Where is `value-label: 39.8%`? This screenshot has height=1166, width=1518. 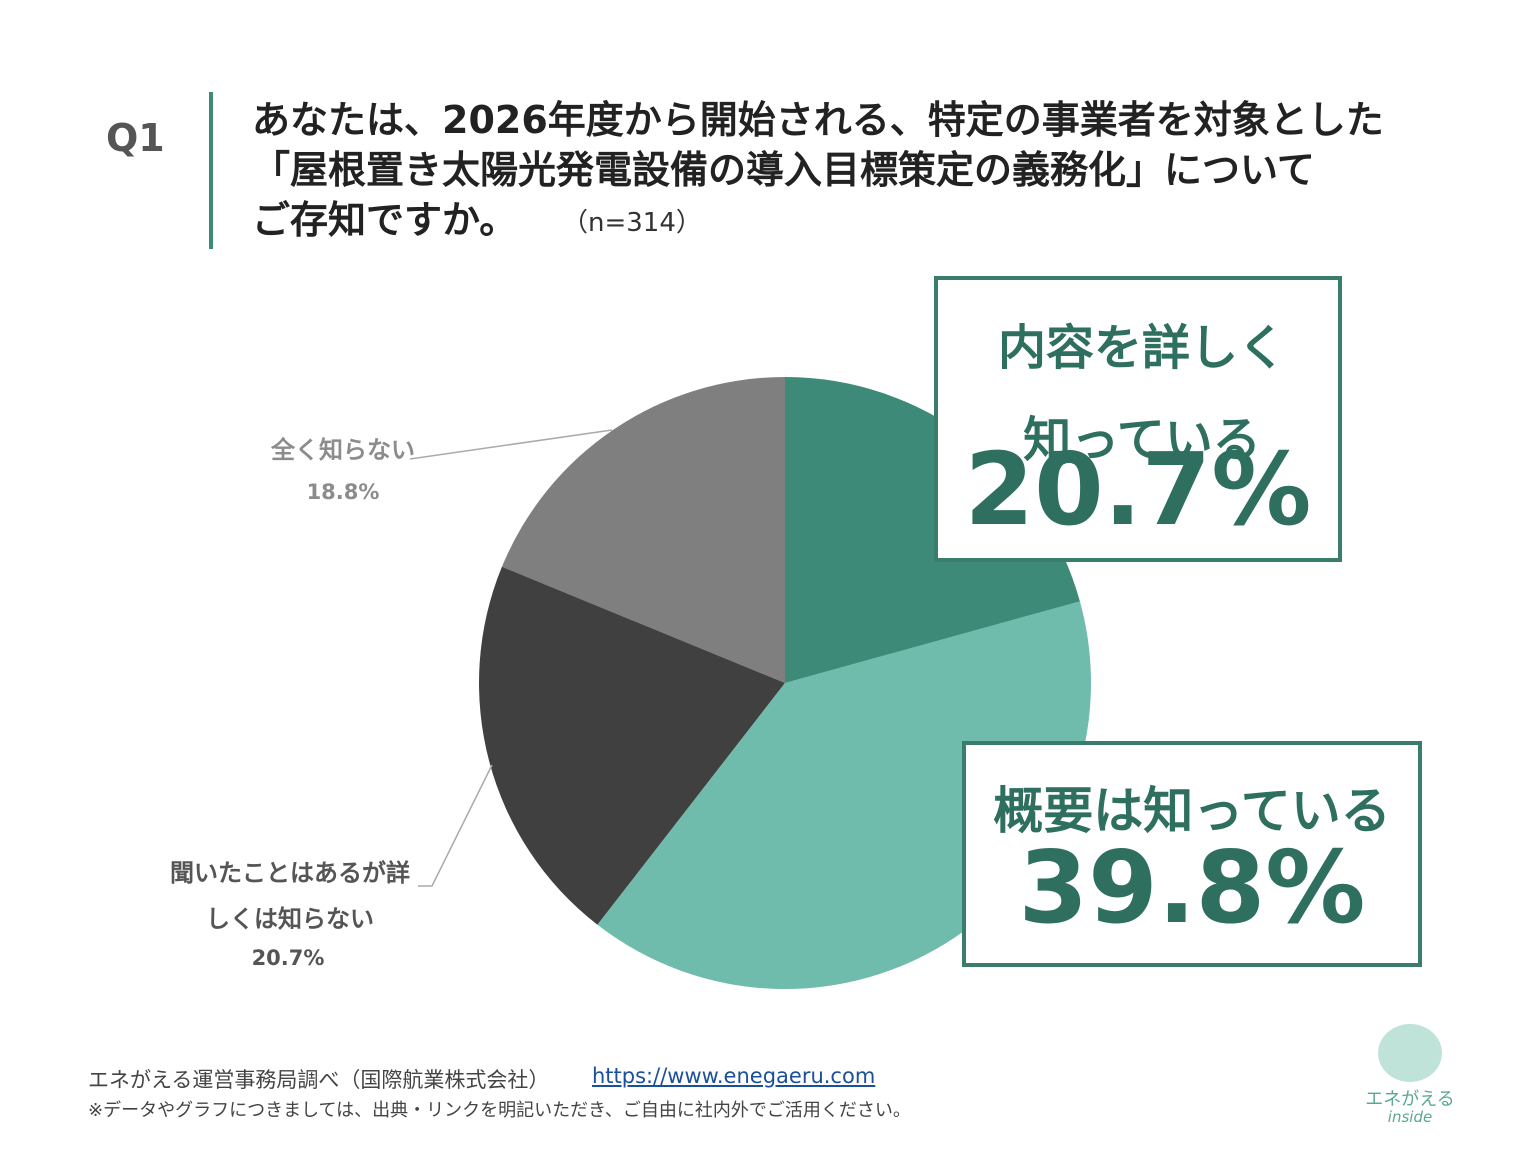
value-label: 39.8% is located at coordinates (1192, 887).